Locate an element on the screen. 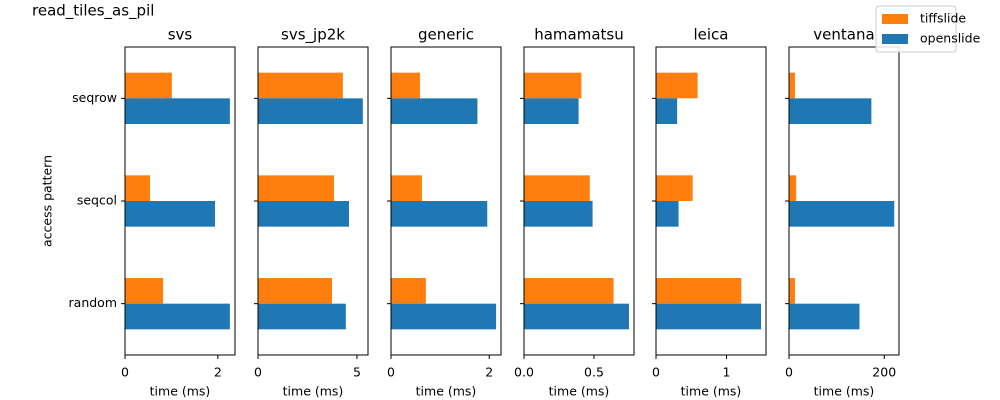 The width and height of the screenshot is (1000, 400). x-tick-label: 5 is located at coordinates (357, 372).